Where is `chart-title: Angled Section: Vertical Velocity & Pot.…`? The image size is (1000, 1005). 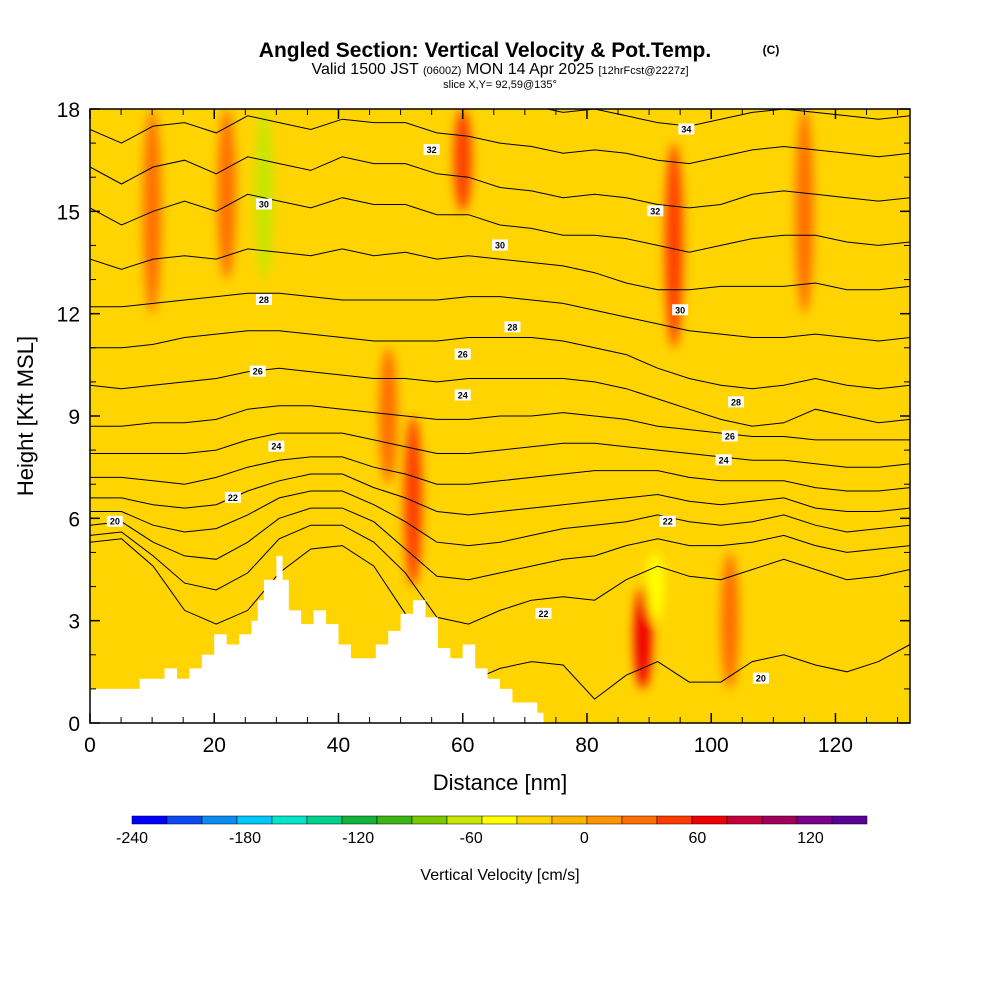
chart-title: Angled Section: Vertical Velocity & Pot.… is located at coordinates (485, 50).